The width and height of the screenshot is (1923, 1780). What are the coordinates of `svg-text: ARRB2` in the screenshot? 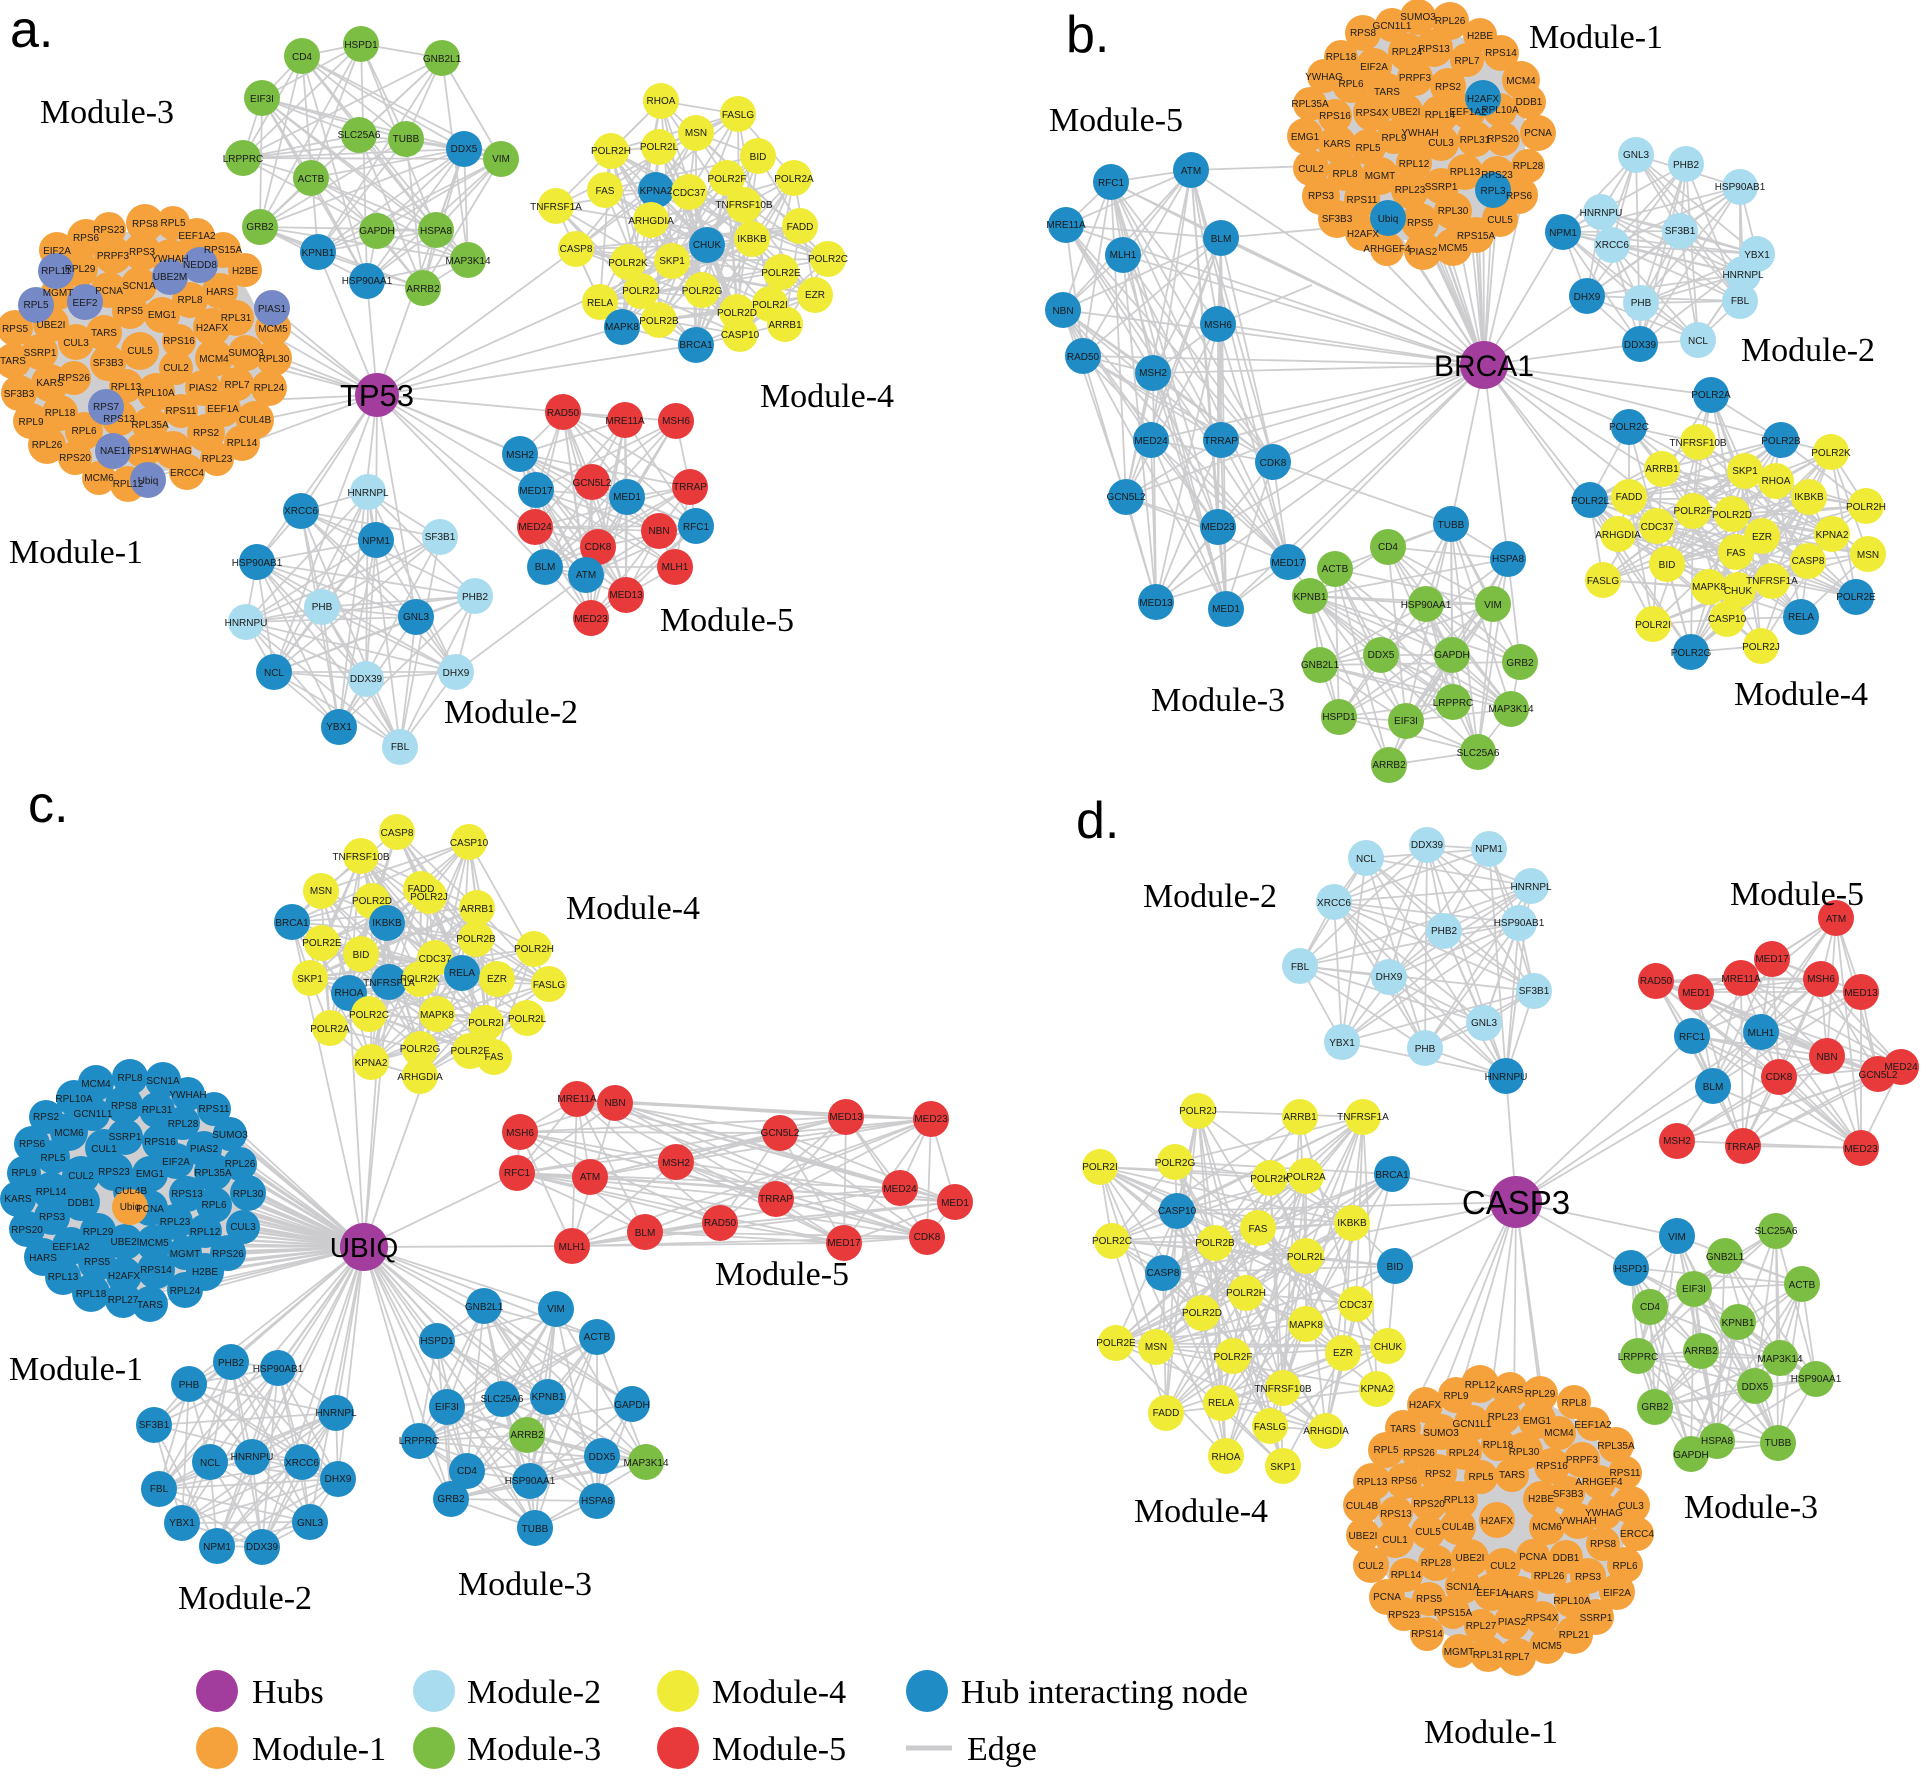 It's located at (527, 1435).